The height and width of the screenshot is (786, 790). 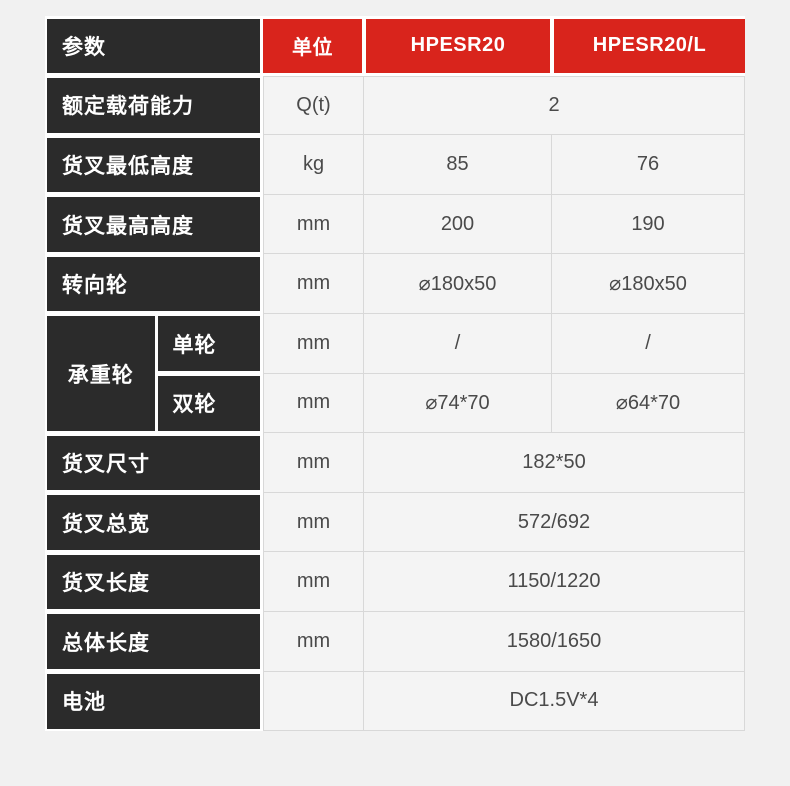 What do you see at coordinates (648, 165) in the screenshot?
I see `value-cell: 76` at bounding box center [648, 165].